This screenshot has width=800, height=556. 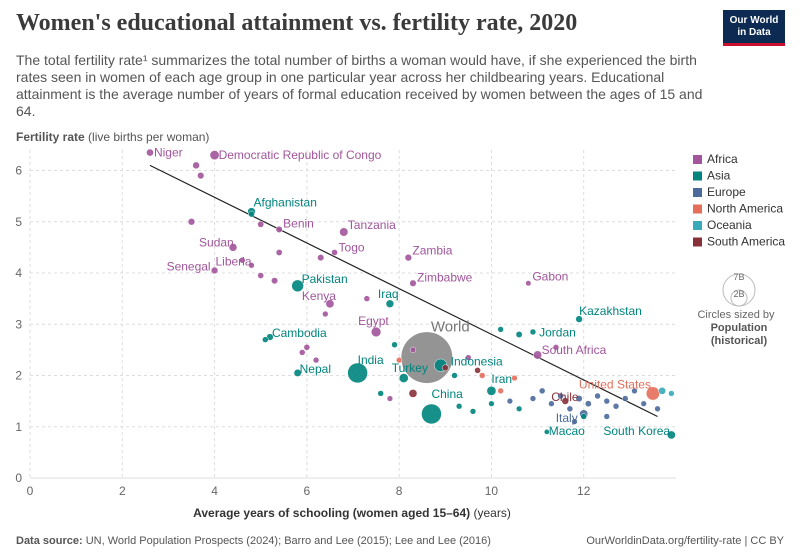 I want to click on y-tick-label: 0, so click(x=18, y=478).